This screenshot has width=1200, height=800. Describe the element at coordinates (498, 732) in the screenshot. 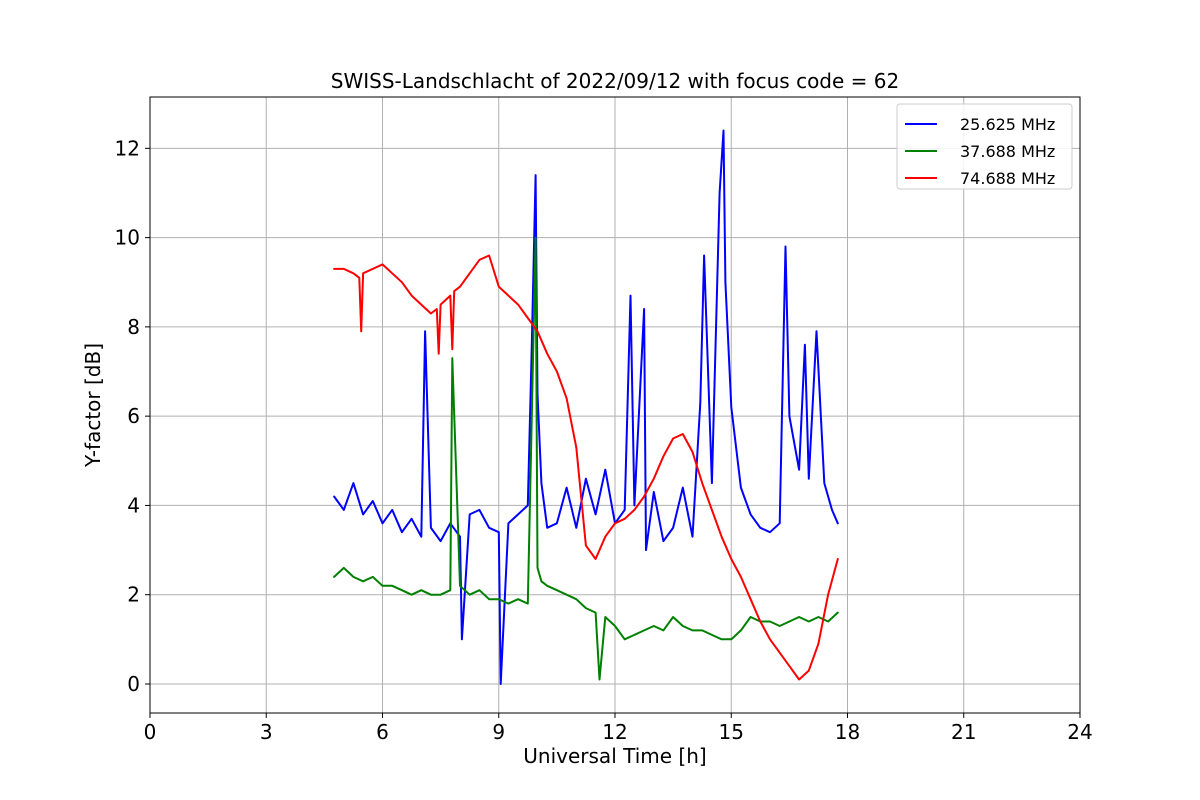

I see `x-tick-label: 9` at that location.